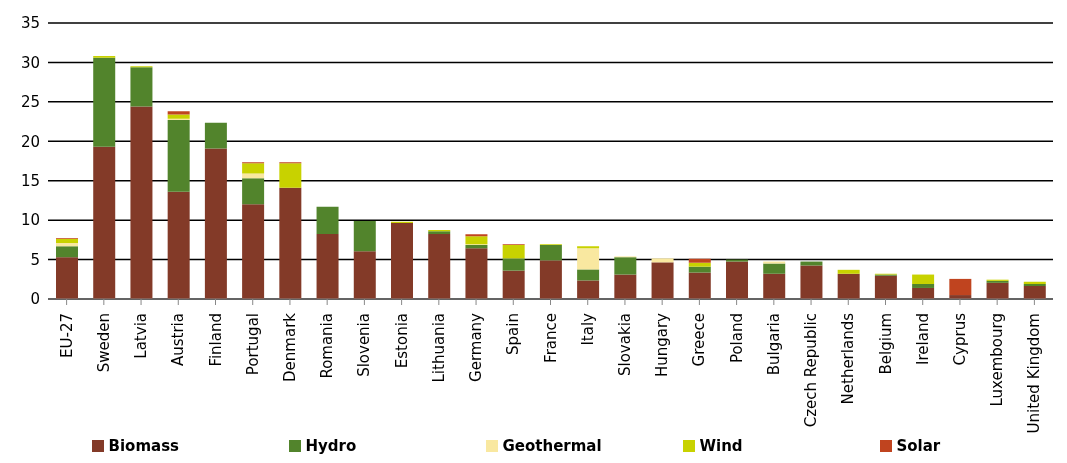 This screenshot has height=463, width=1067. I want to click on legend-label: Geothermal, so click(552, 446).